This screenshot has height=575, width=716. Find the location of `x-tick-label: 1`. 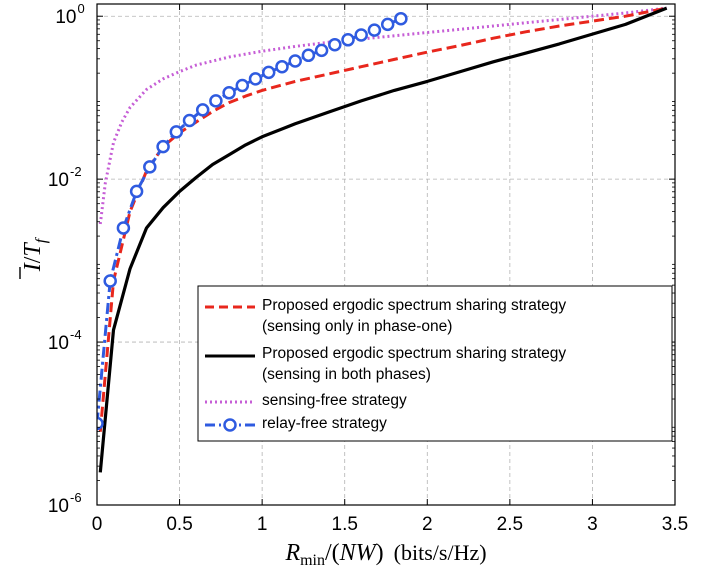

x-tick-label: 1 is located at coordinates (262, 524).